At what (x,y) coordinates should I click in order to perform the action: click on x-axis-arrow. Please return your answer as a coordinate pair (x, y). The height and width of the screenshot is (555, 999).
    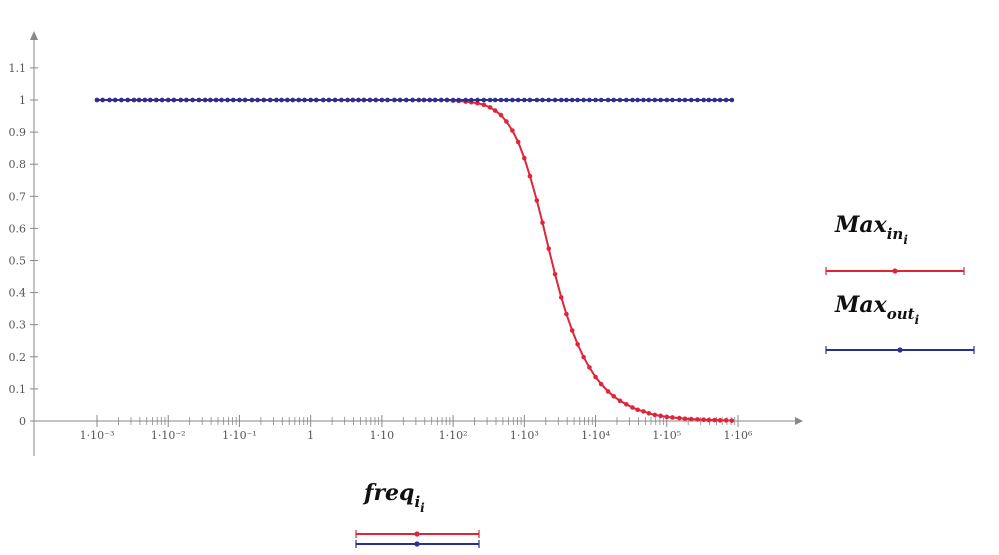
    Looking at the image, I should click on (799, 421).